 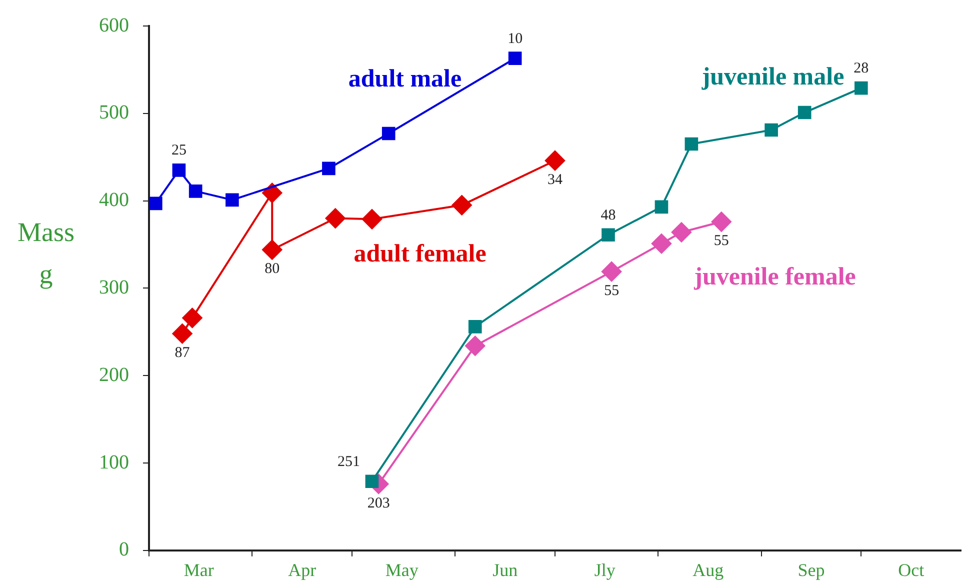 What do you see at coordinates (114, 25) in the screenshot?
I see `y-tick-label: 600` at bounding box center [114, 25].